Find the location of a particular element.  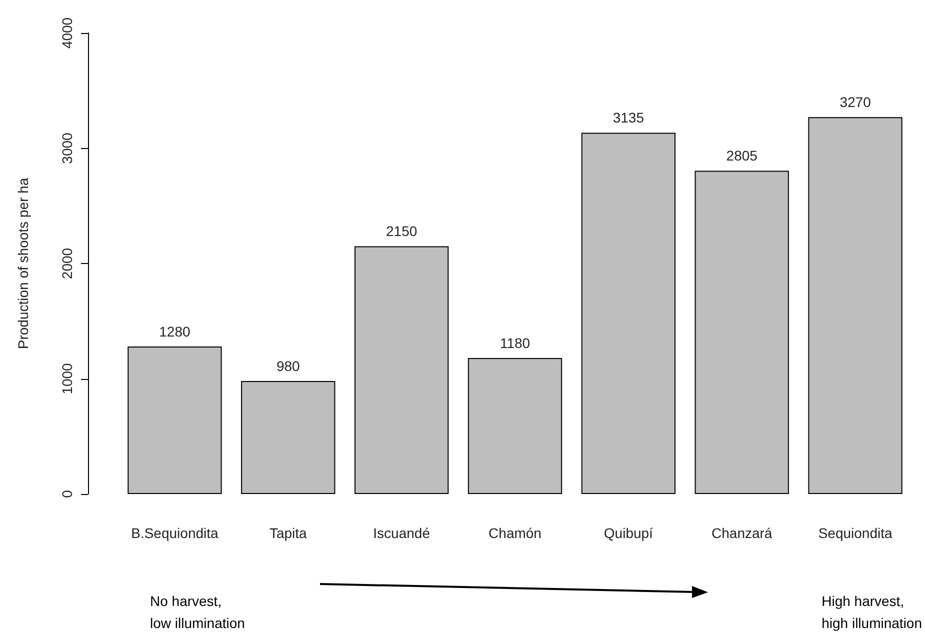

text: High harvest, high illumination is located at coordinates (872, 612).